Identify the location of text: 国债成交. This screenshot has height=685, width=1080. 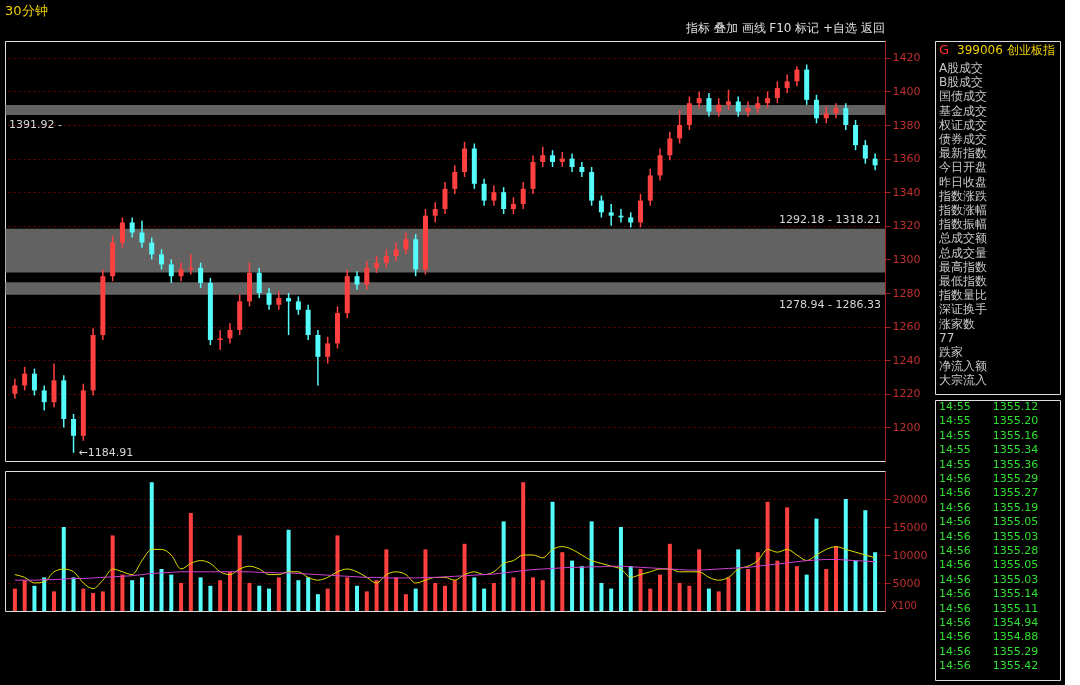
(963, 96).